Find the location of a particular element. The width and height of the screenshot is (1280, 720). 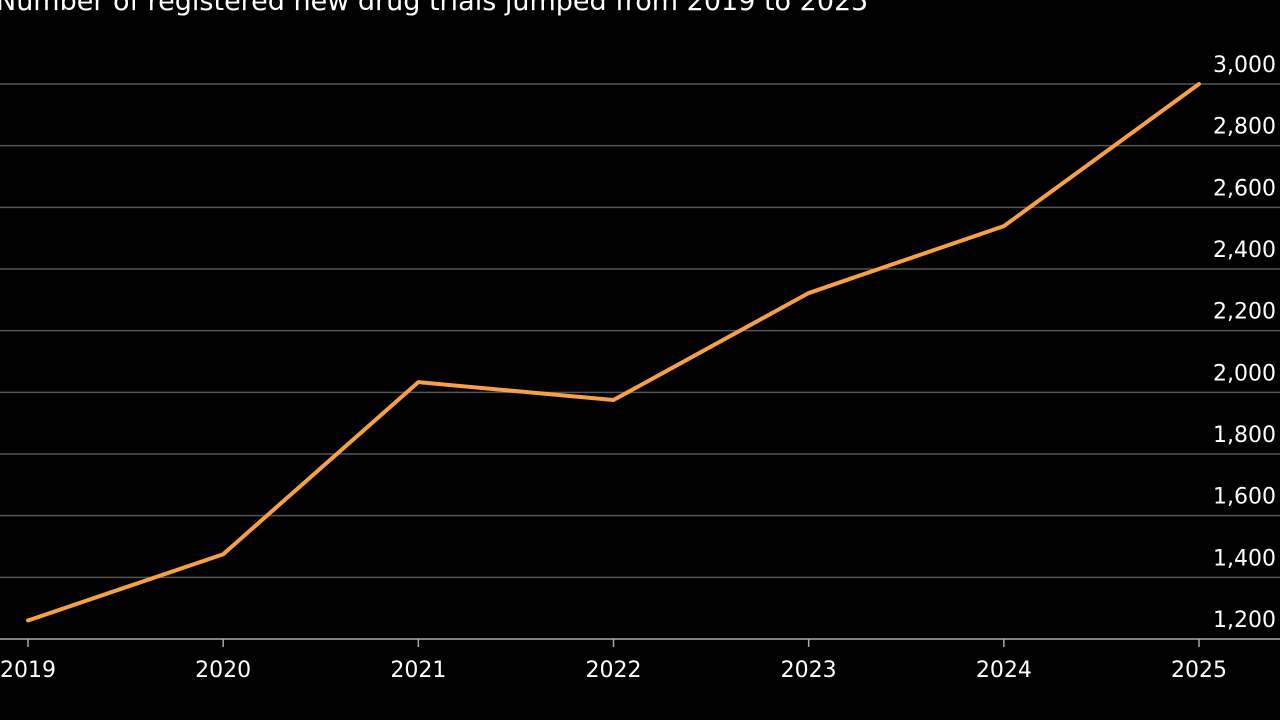

y-tick-label: 2,400 is located at coordinates (1244, 250).